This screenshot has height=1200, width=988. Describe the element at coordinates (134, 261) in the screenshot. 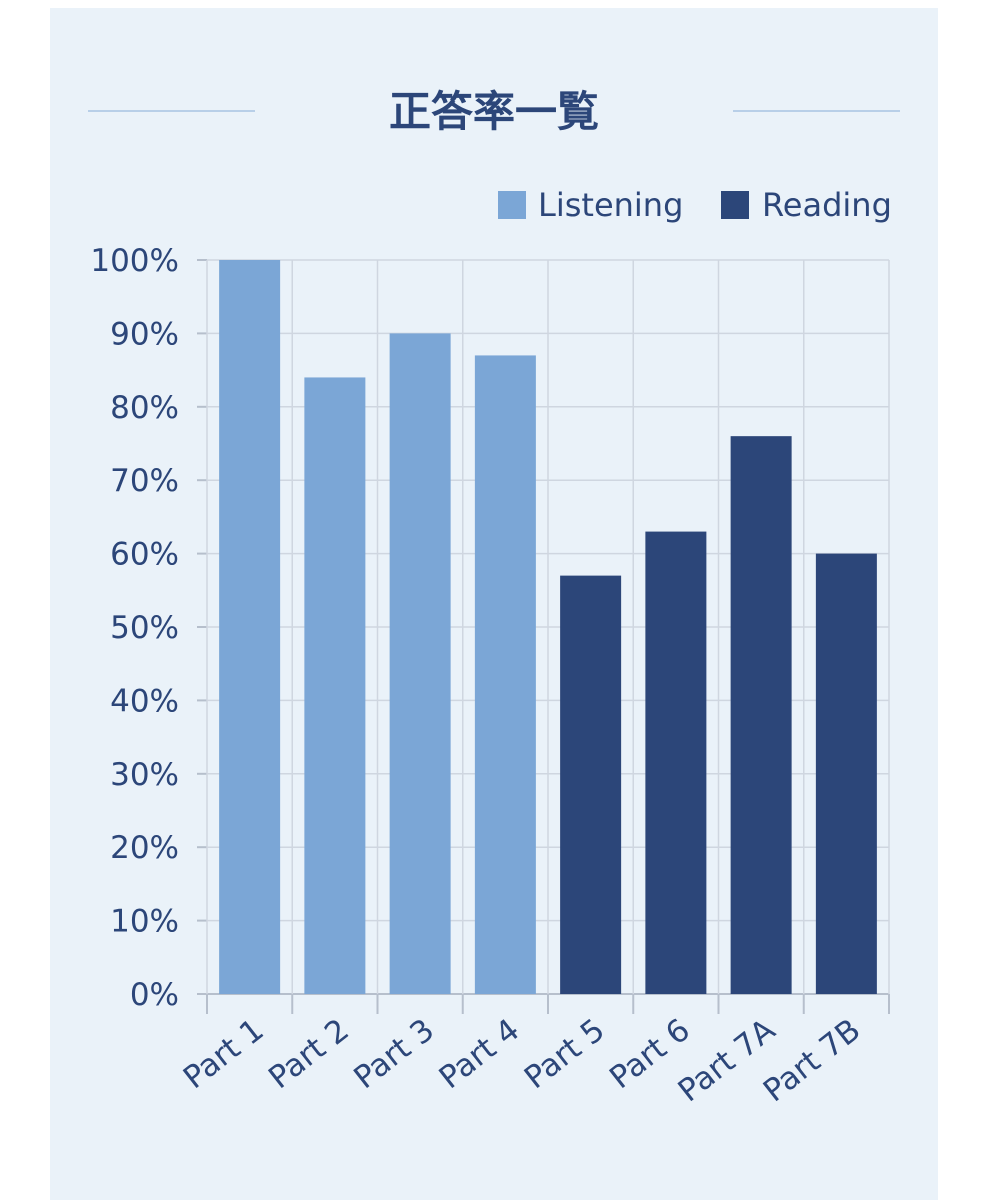

I see `y-tick-label: 100%` at that location.